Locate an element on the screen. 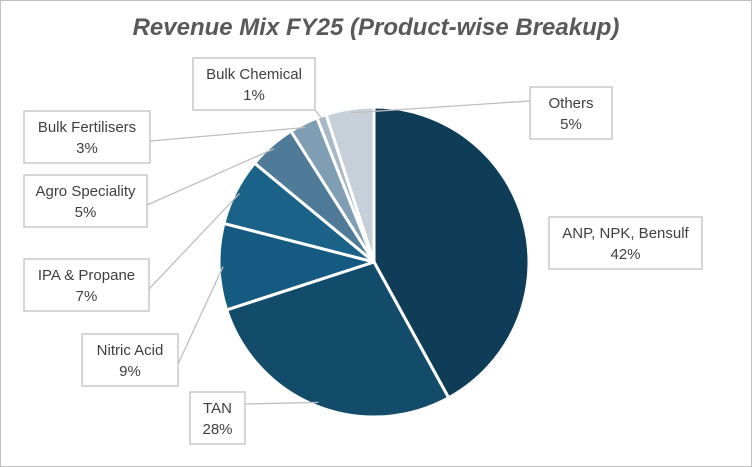 This screenshot has height=467, width=752. chart-title: Revenue Mix FY25 (Product-wise Breakup) is located at coordinates (376, 27).